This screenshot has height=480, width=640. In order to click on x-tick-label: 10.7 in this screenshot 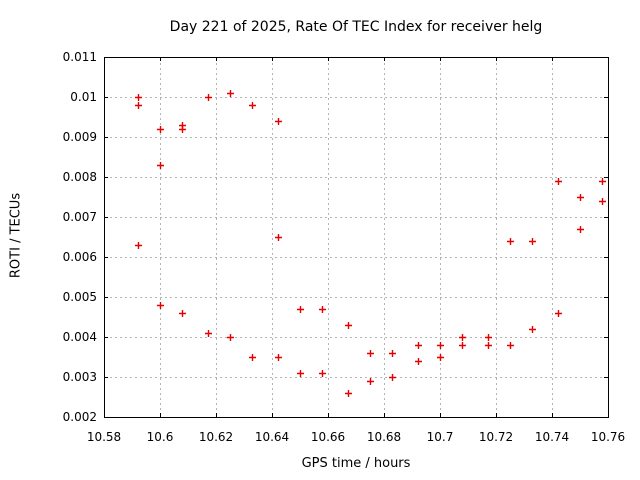, I will do `click(440, 437)`.